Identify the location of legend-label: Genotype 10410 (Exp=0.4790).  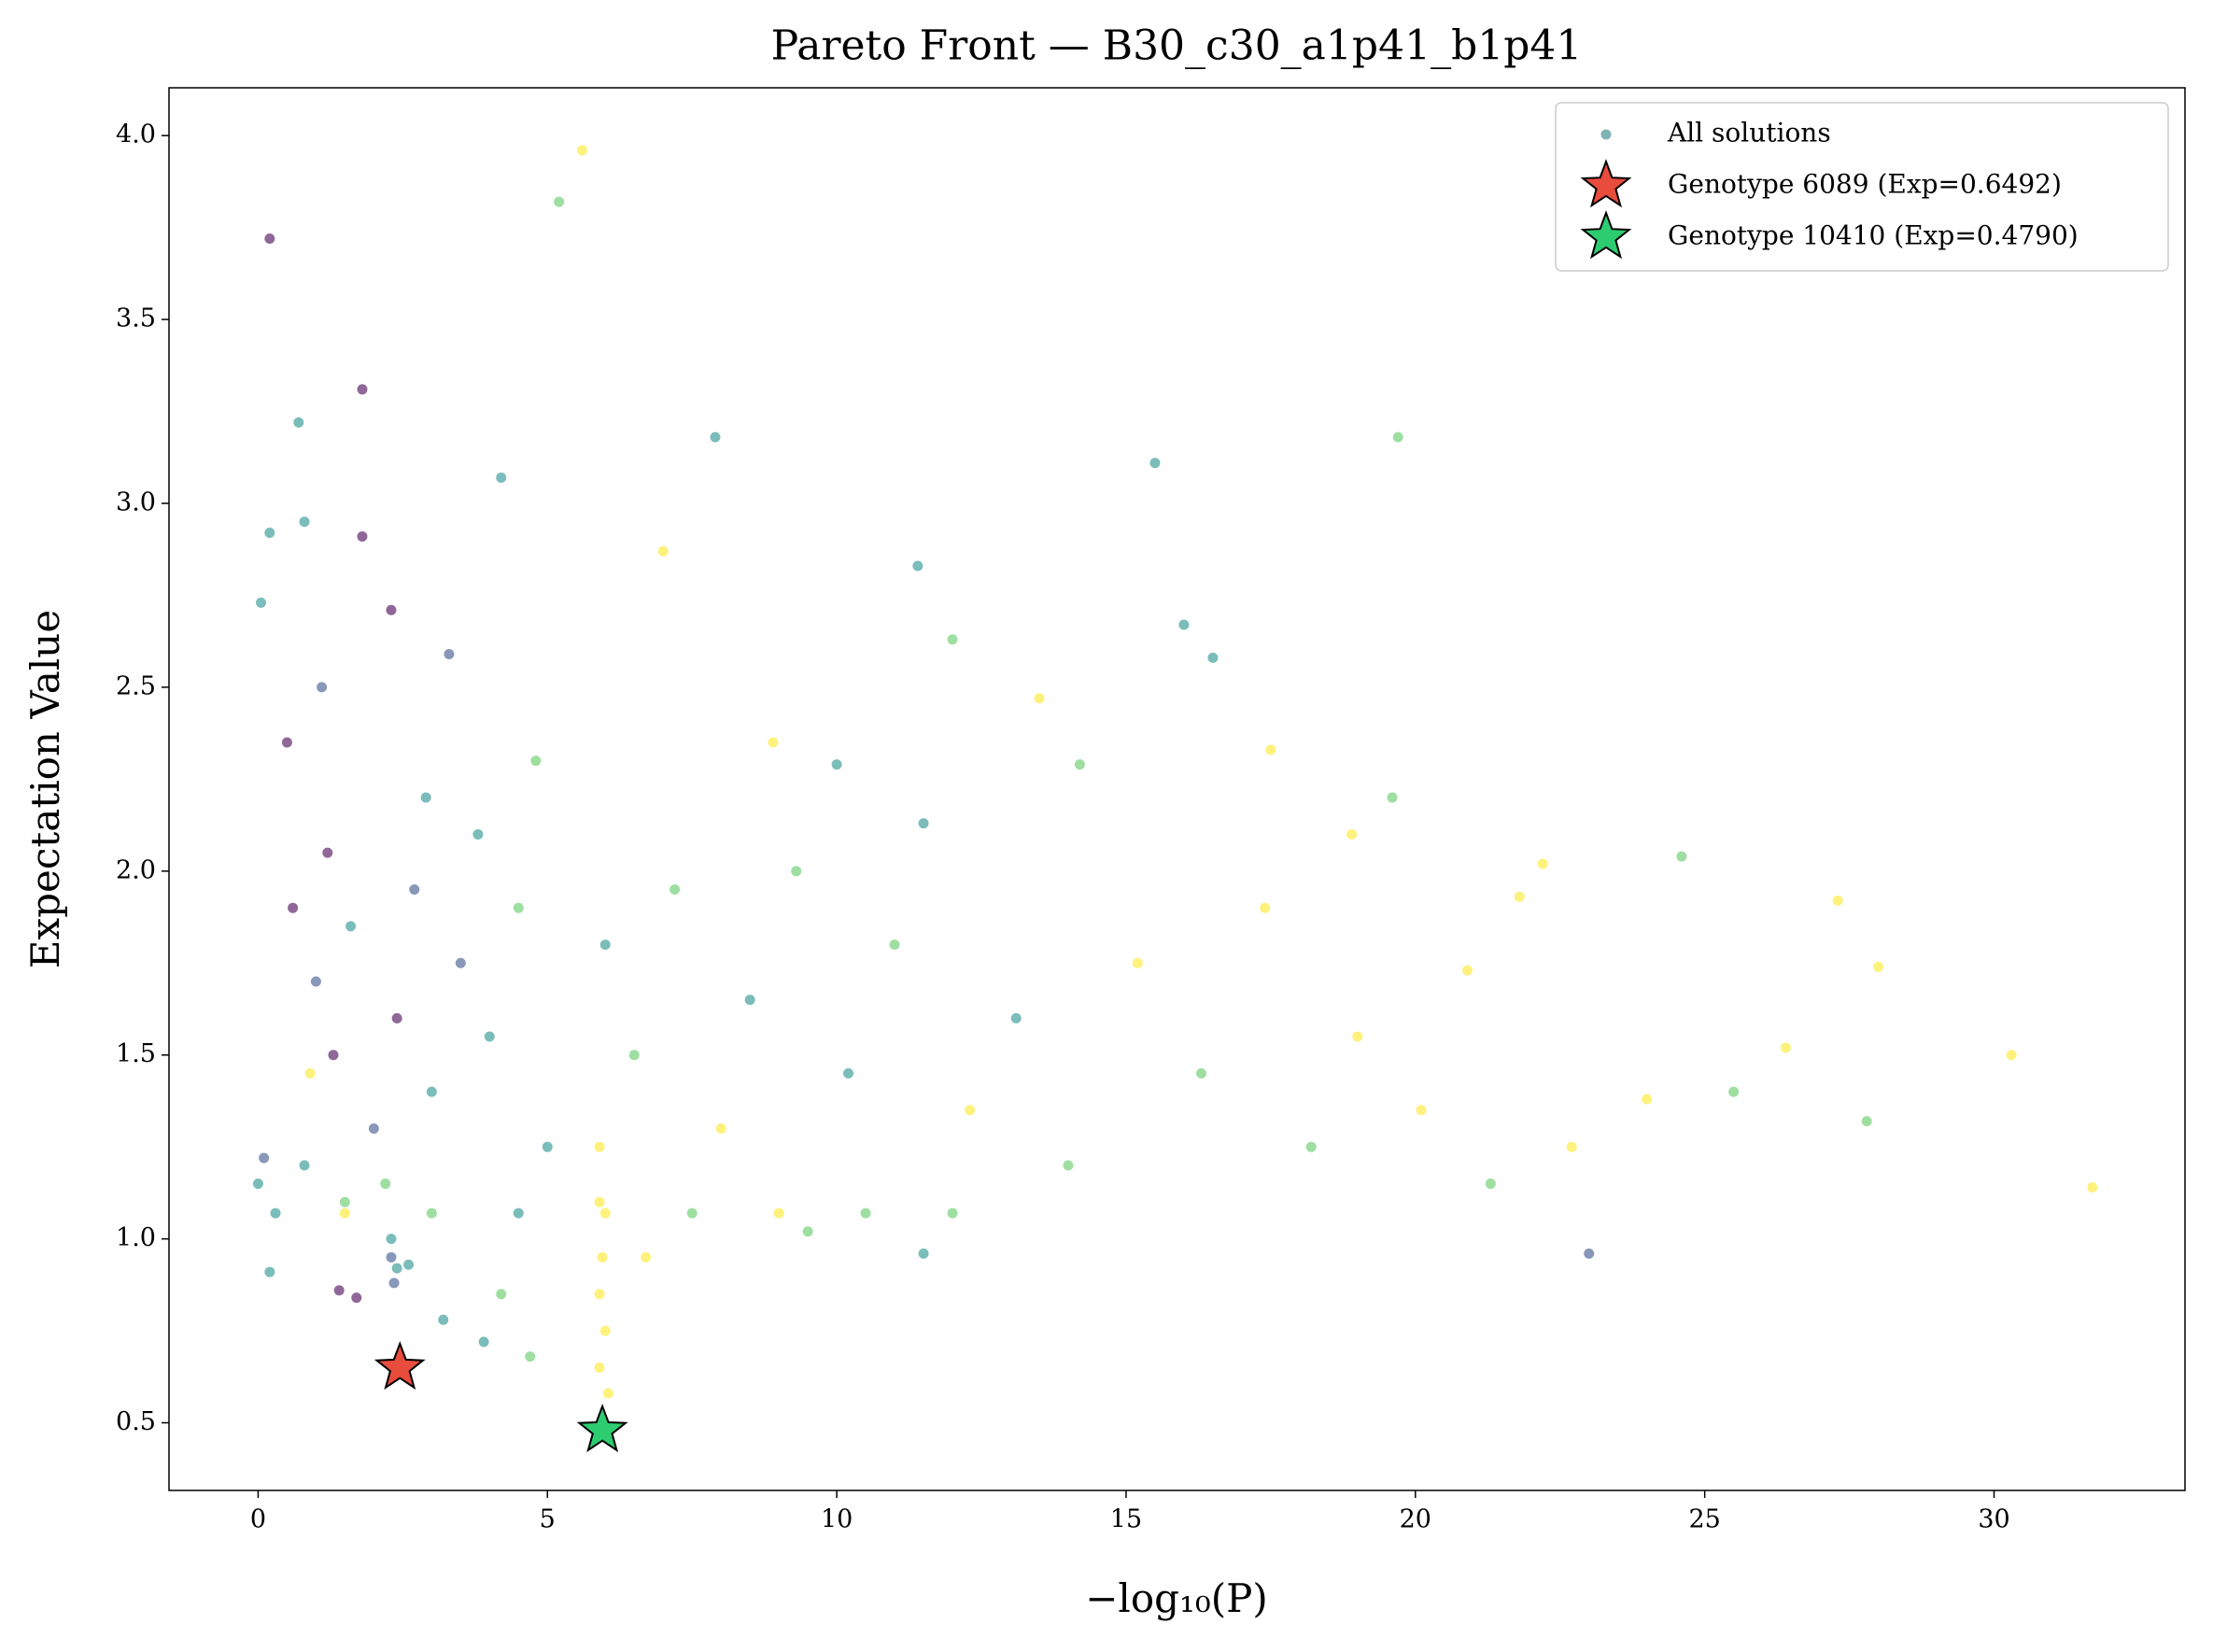
(1874, 235).